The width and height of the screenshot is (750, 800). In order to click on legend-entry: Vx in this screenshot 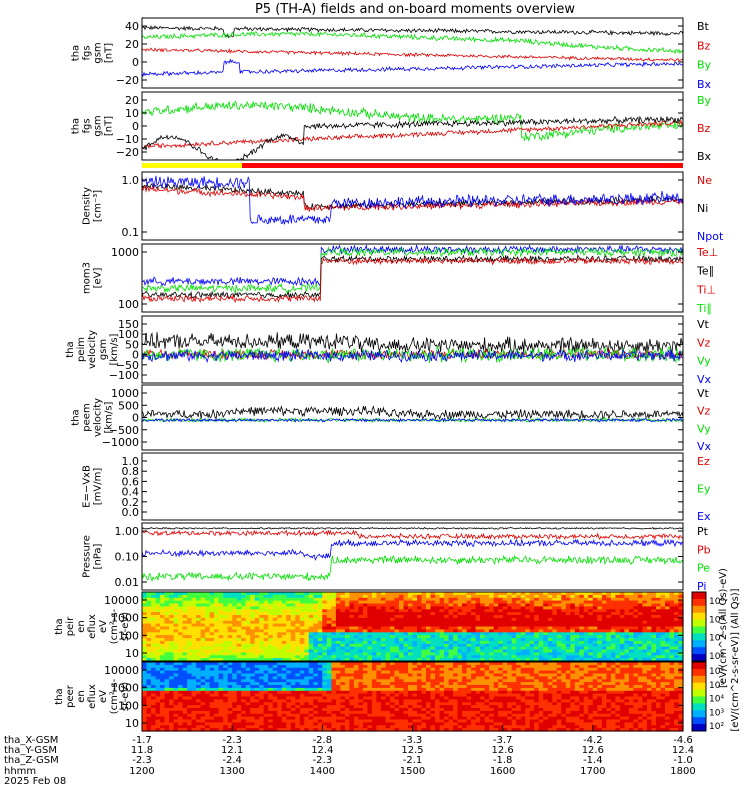, I will do `click(704, 379)`.